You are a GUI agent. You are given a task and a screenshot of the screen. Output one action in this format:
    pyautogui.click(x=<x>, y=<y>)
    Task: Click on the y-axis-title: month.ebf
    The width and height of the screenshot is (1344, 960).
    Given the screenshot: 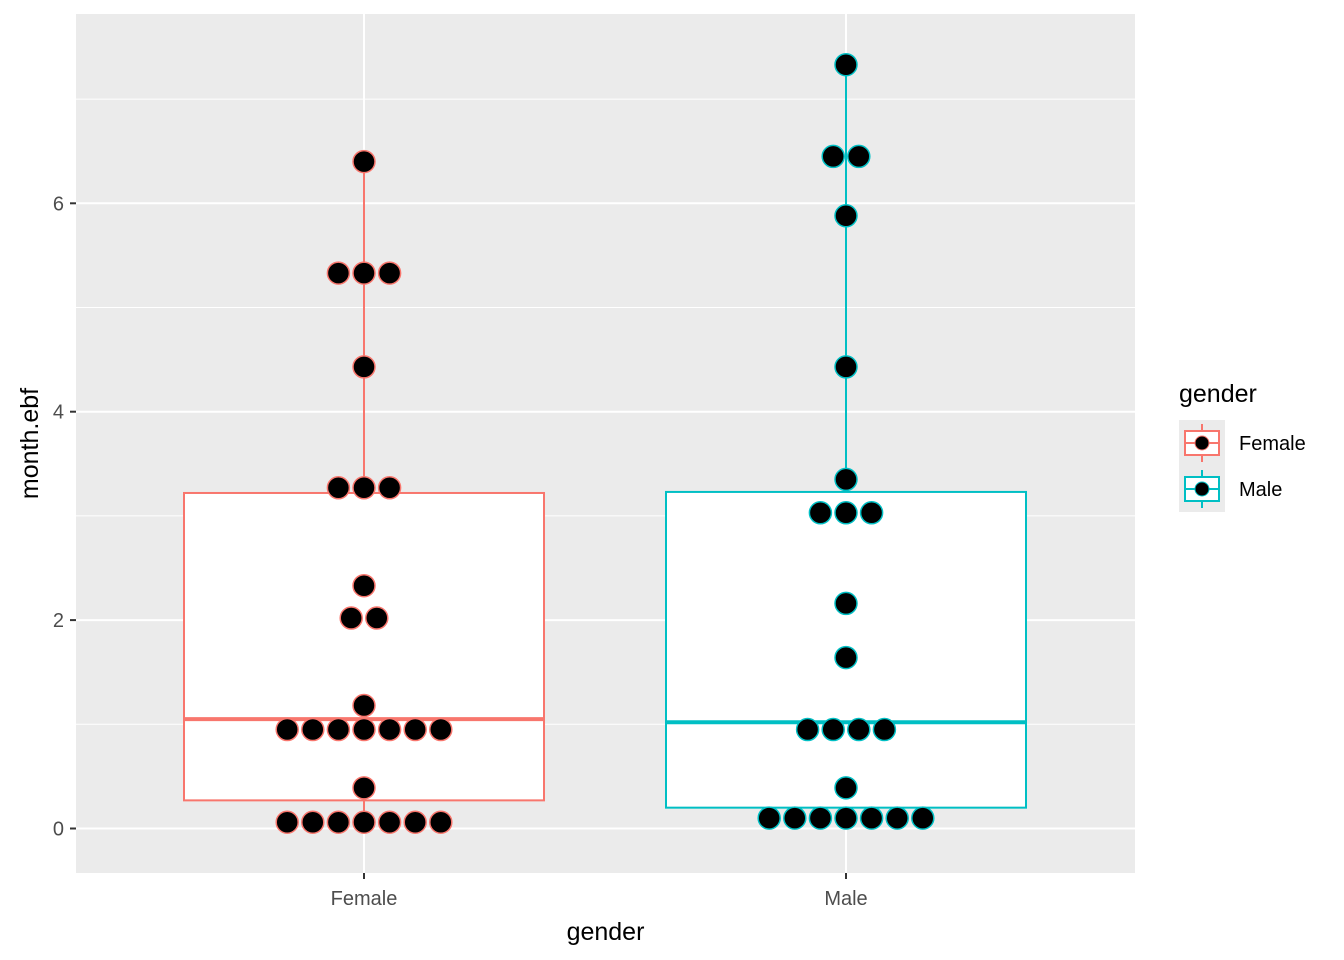 What is the action you would take?
    pyautogui.click(x=30, y=443)
    